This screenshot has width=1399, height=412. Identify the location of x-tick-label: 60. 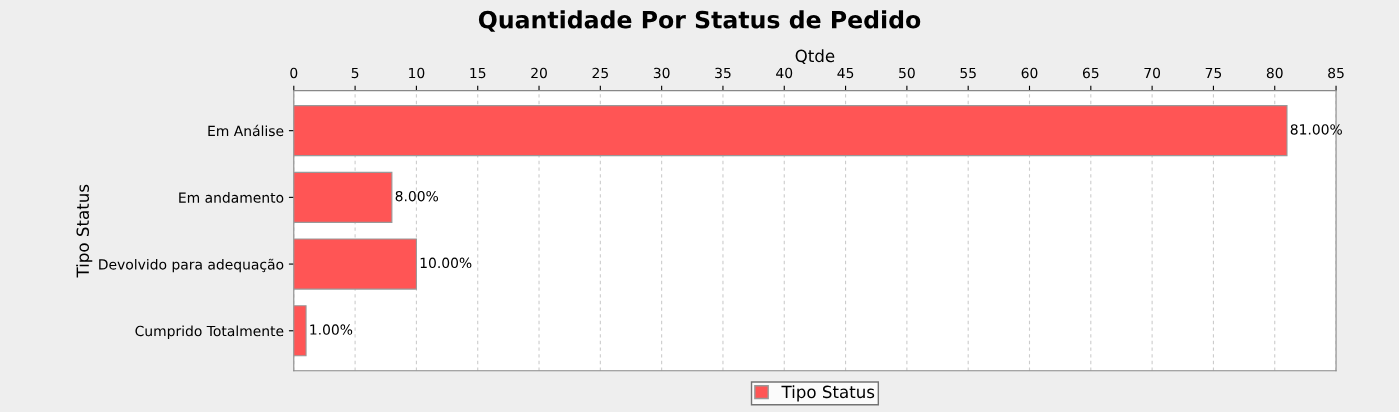
(1029, 73).